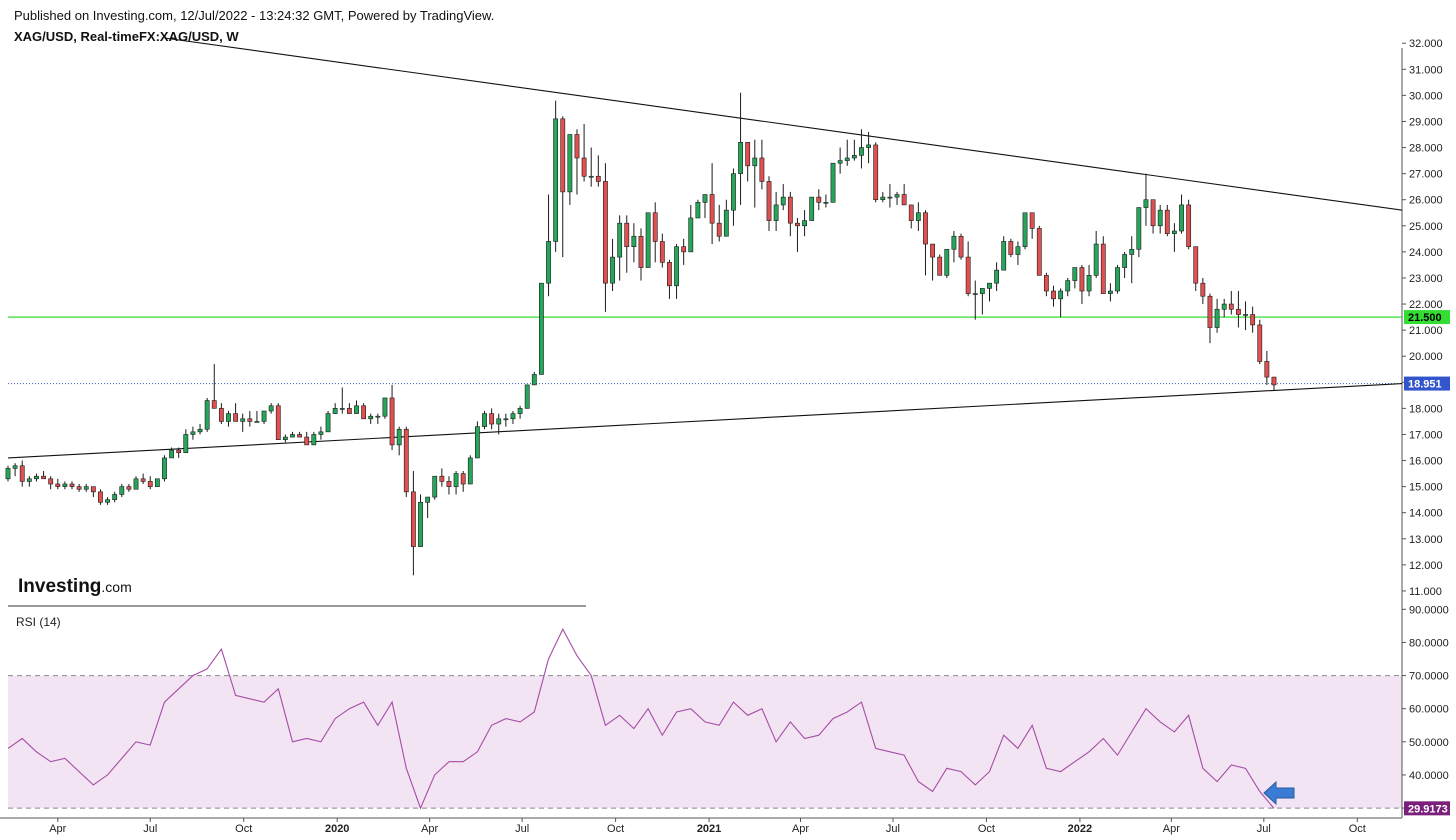 Image resolution: width=1456 pixels, height=840 pixels. Describe the element at coordinates (1426, 201) in the screenshot. I see `price-tick-label: 26.000` at that location.